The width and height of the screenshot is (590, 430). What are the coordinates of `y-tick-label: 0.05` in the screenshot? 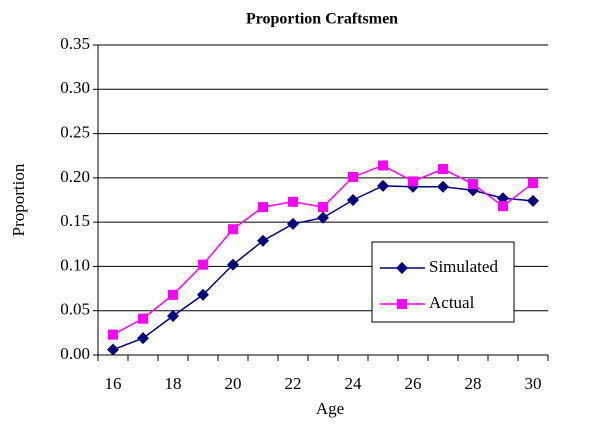 It's located at (75, 309).